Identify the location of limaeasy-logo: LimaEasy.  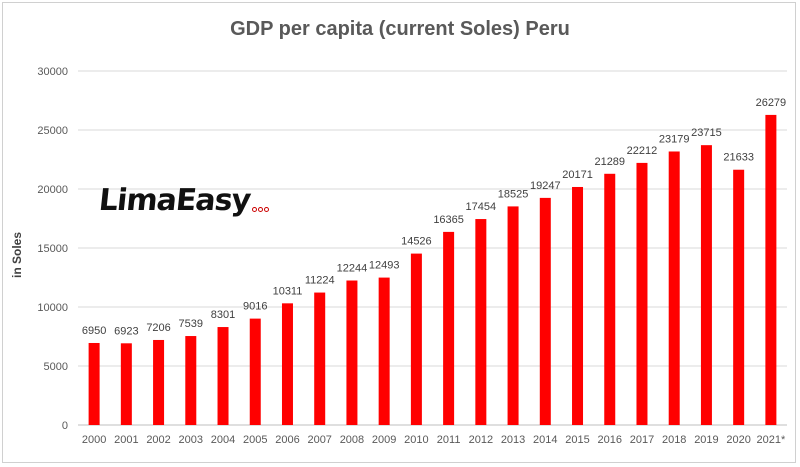
(183, 197).